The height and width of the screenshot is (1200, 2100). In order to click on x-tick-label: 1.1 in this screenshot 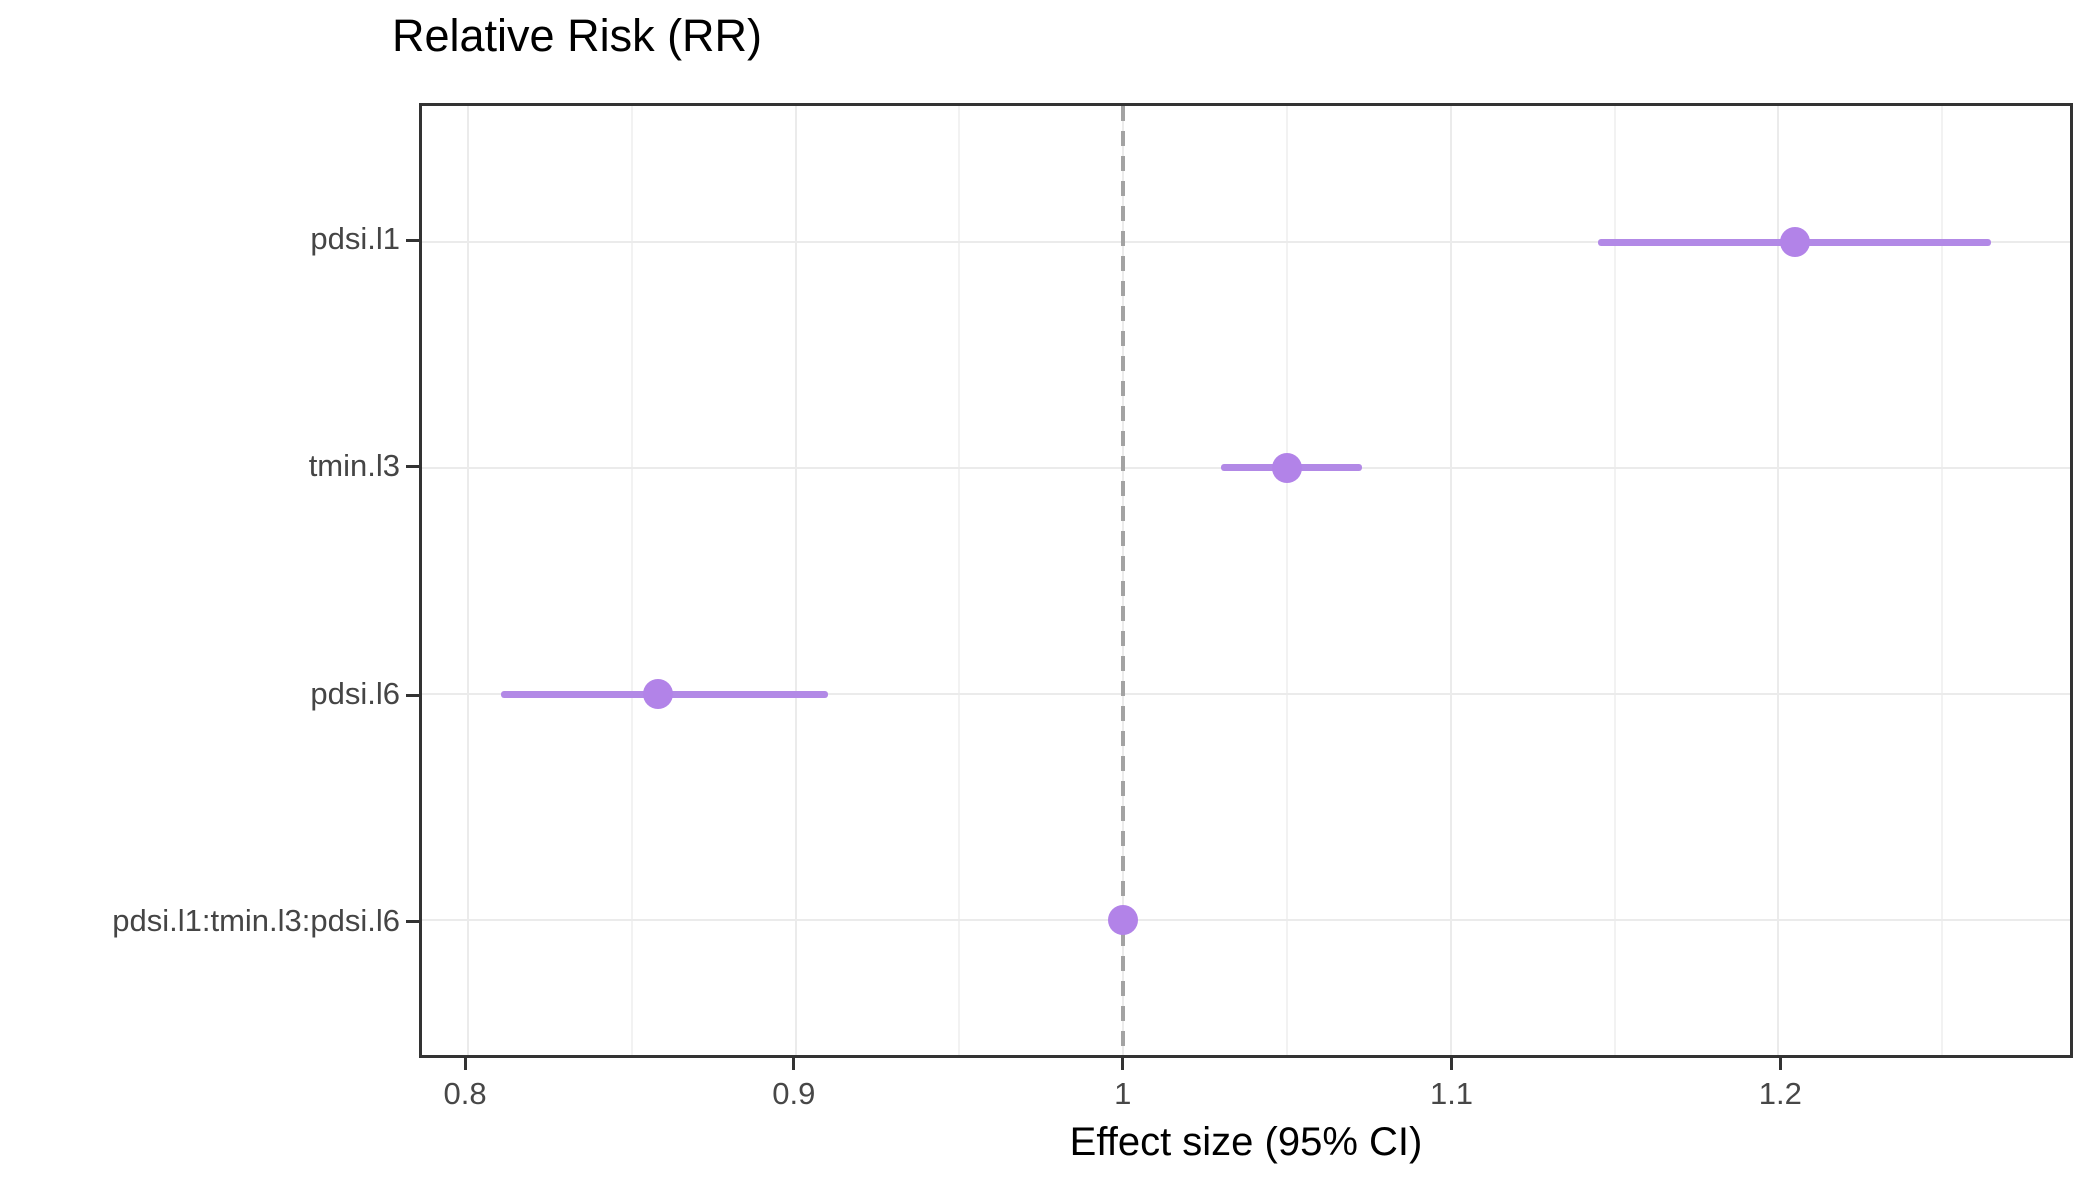, I will do `click(1451, 1093)`.